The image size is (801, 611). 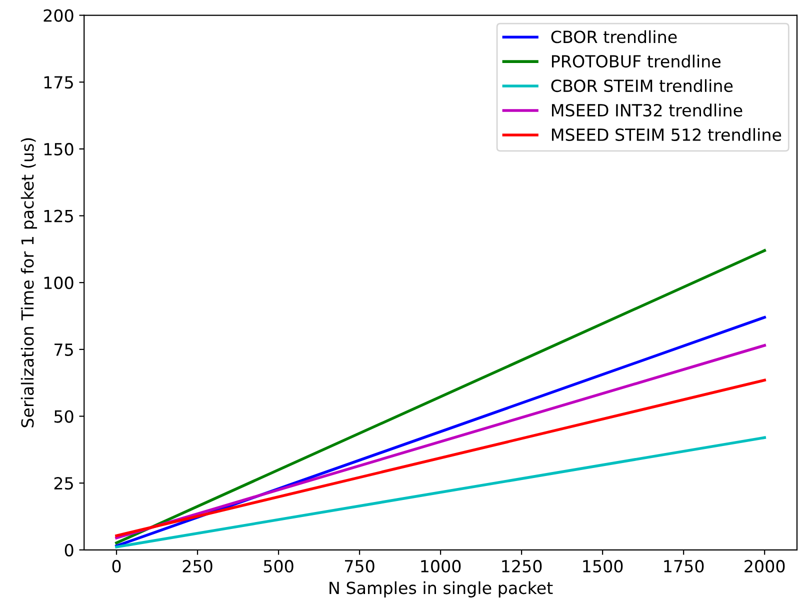 What do you see at coordinates (197, 566) in the screenshot?
I see `x-tick-label: 250` at bounding box center [197, 566].